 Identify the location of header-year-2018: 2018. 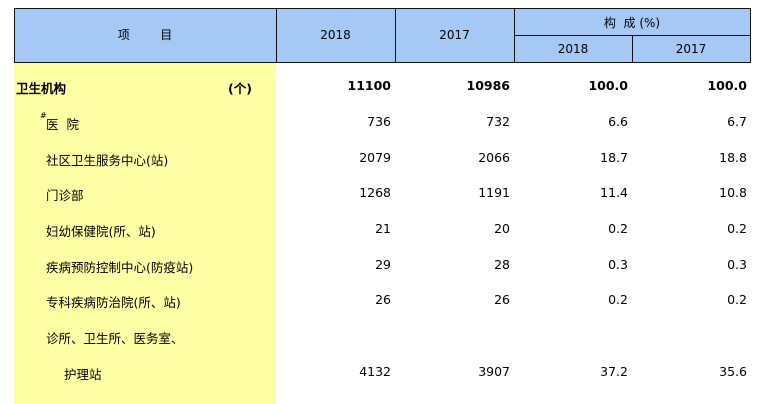
(335, 35).